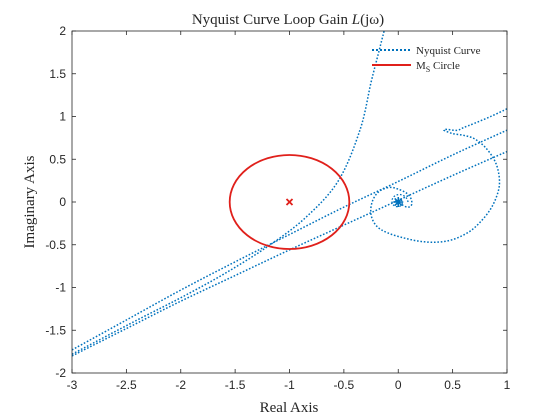 The width and height of the screenshot is (560, 420). What do you see at coordinates (55, 245) in the screenshot?
I see `y-tick-label: -0.5` at bounding box center [55, 245].